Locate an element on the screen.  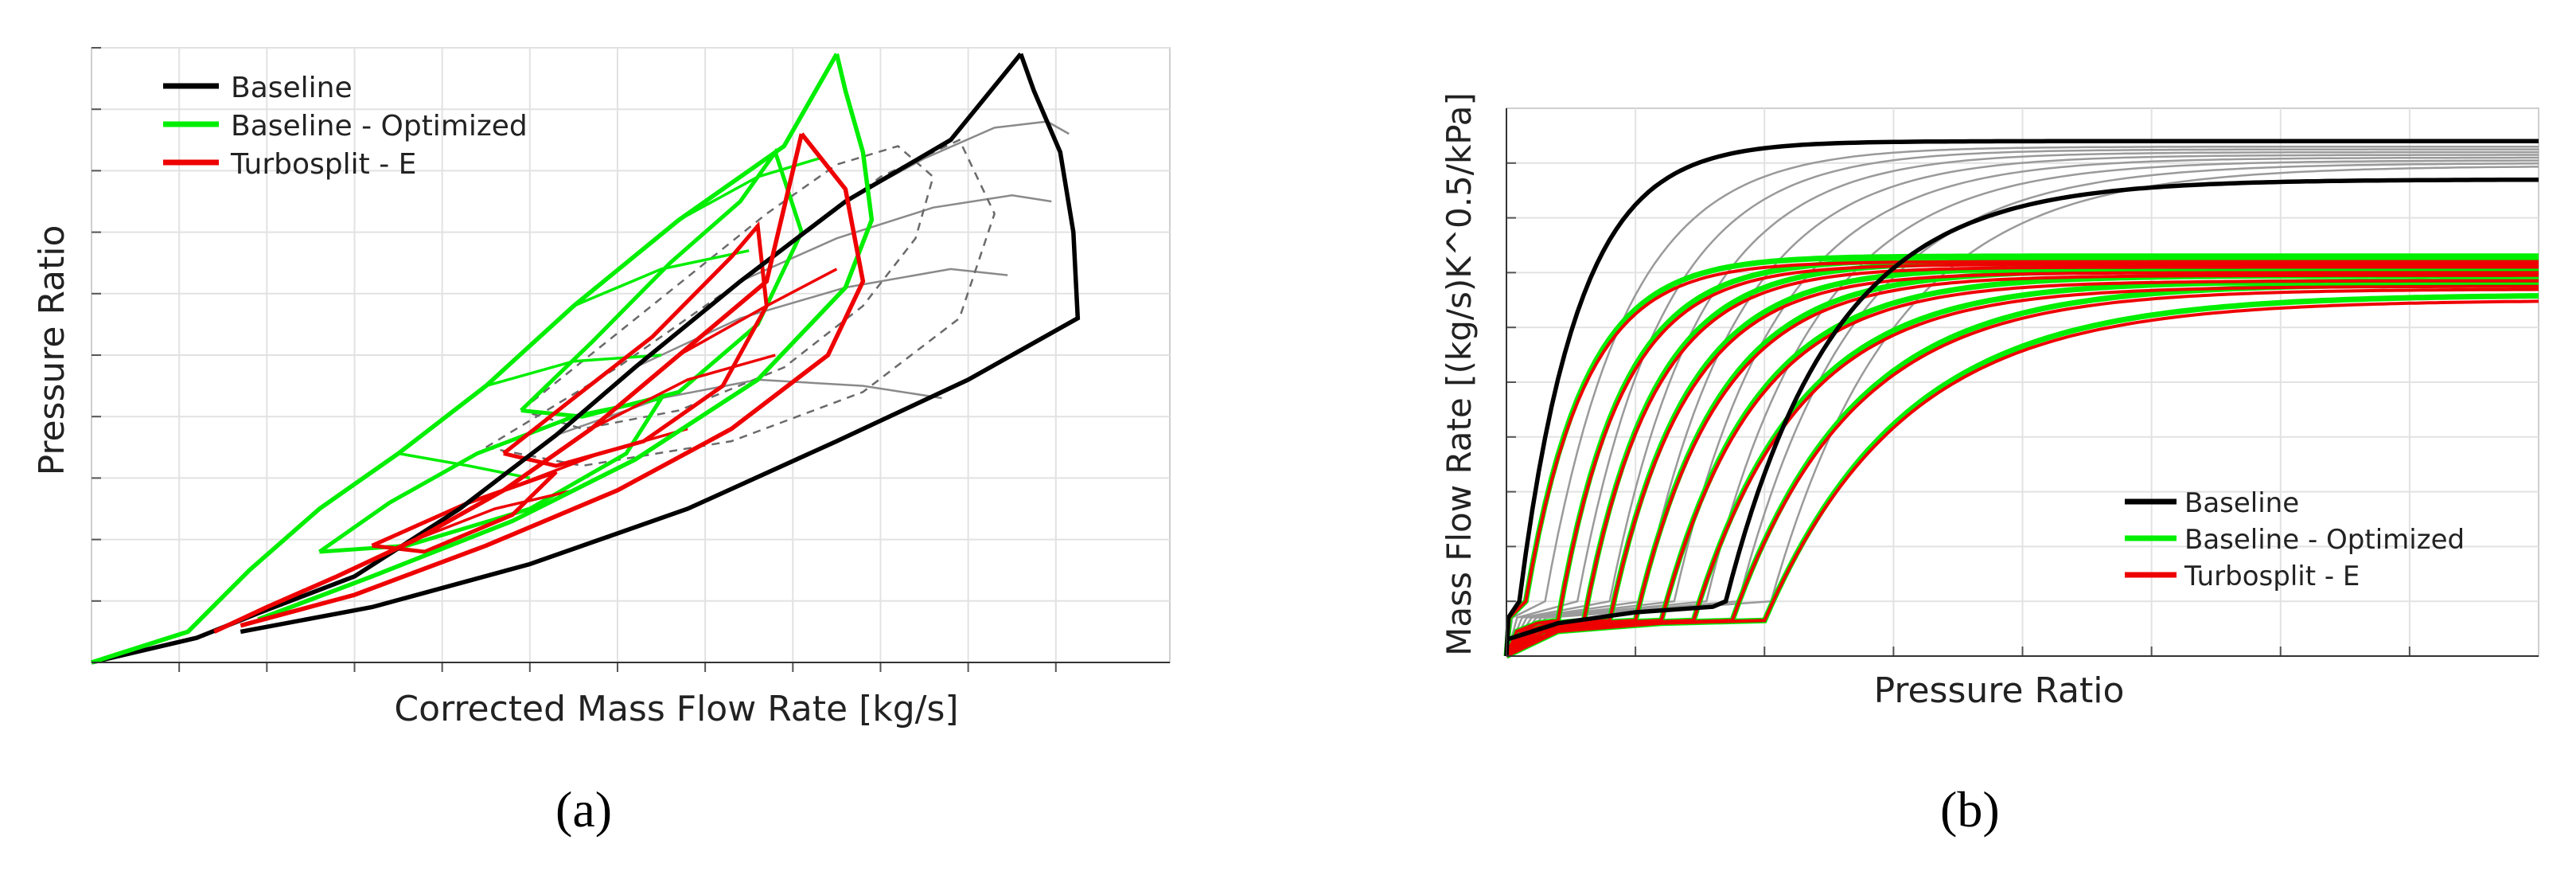
legend-b-label-baseline: Baseline is located at coordinates (2241, 503).